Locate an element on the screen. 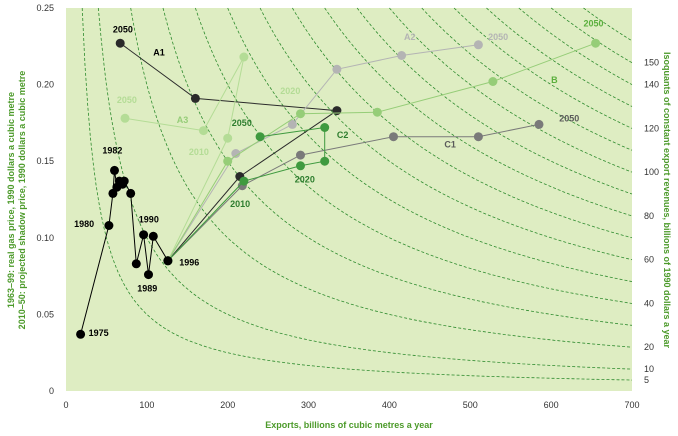  annotation-20: 2020 is located at coordinates (305, 180).